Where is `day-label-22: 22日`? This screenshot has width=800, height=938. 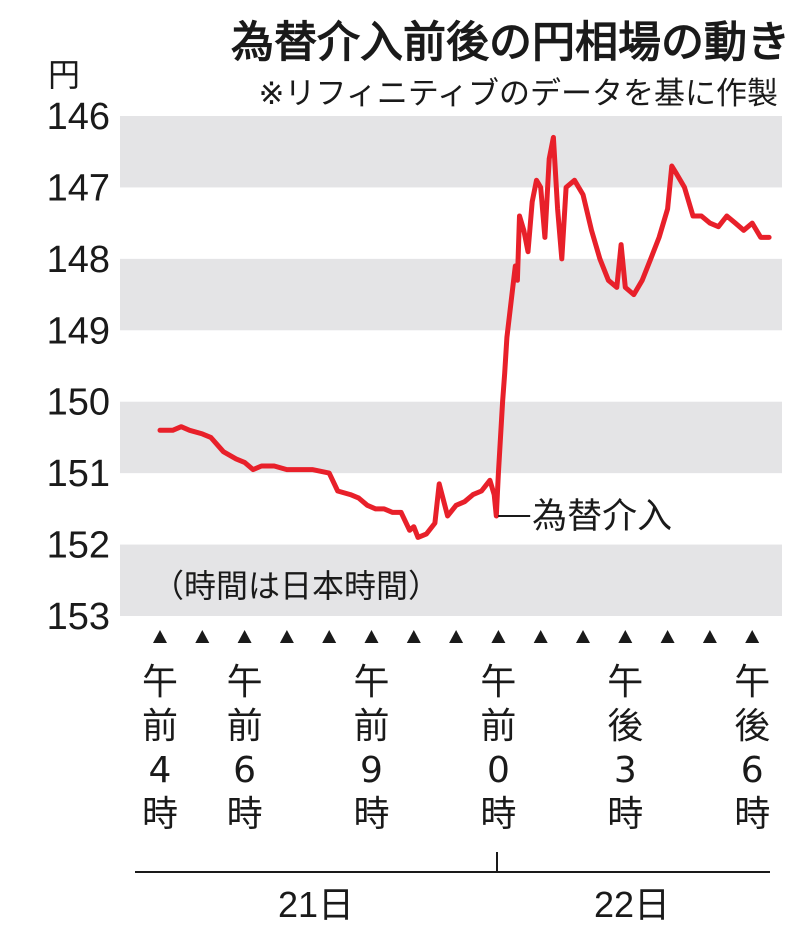 day-label-22: 22日 is located at coordinates (632, 904).